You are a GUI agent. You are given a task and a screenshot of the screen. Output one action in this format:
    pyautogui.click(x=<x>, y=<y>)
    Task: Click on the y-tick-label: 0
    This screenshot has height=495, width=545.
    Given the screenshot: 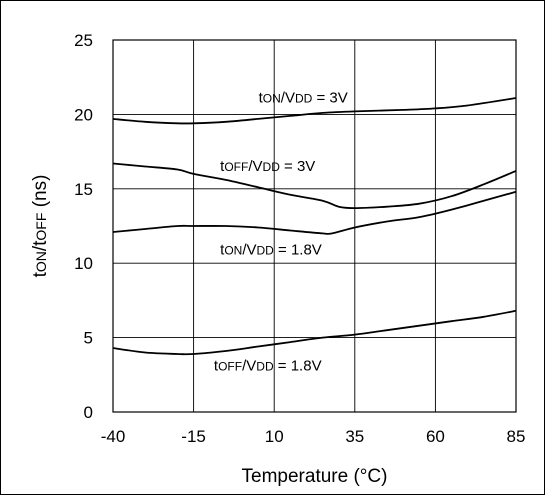 What is the action you would take?
    pyautogui.click(x=88, y=412)
    